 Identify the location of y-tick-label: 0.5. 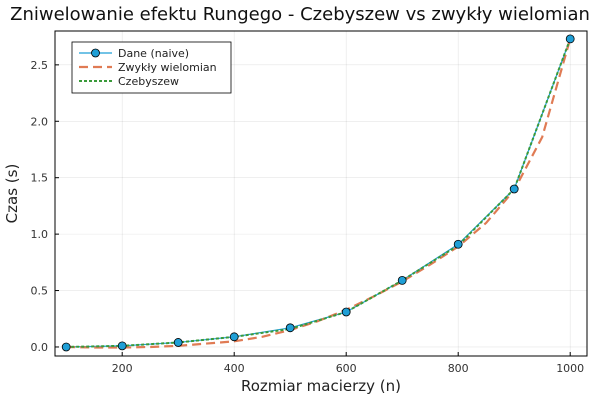
(40, 291).